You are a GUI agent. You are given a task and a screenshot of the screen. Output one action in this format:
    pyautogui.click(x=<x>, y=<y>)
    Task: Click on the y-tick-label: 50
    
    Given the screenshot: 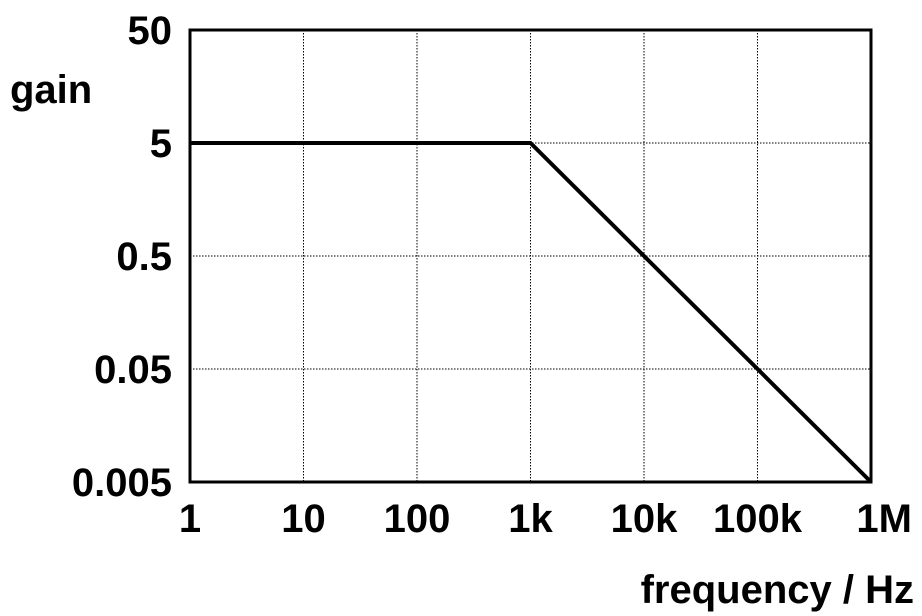 What is the action you would take?
    pyautogui.click(x=150, y=31)
    